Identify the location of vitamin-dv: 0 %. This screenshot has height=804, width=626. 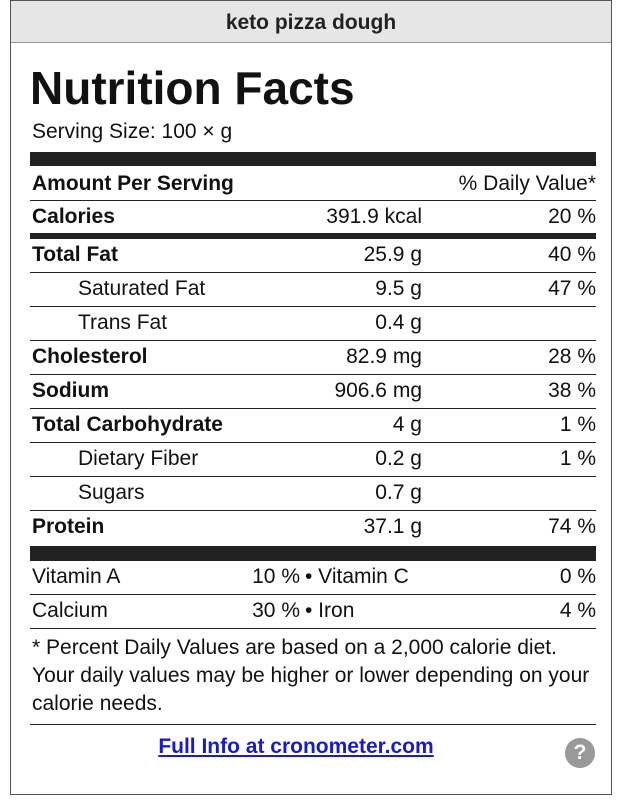
(577, 576).